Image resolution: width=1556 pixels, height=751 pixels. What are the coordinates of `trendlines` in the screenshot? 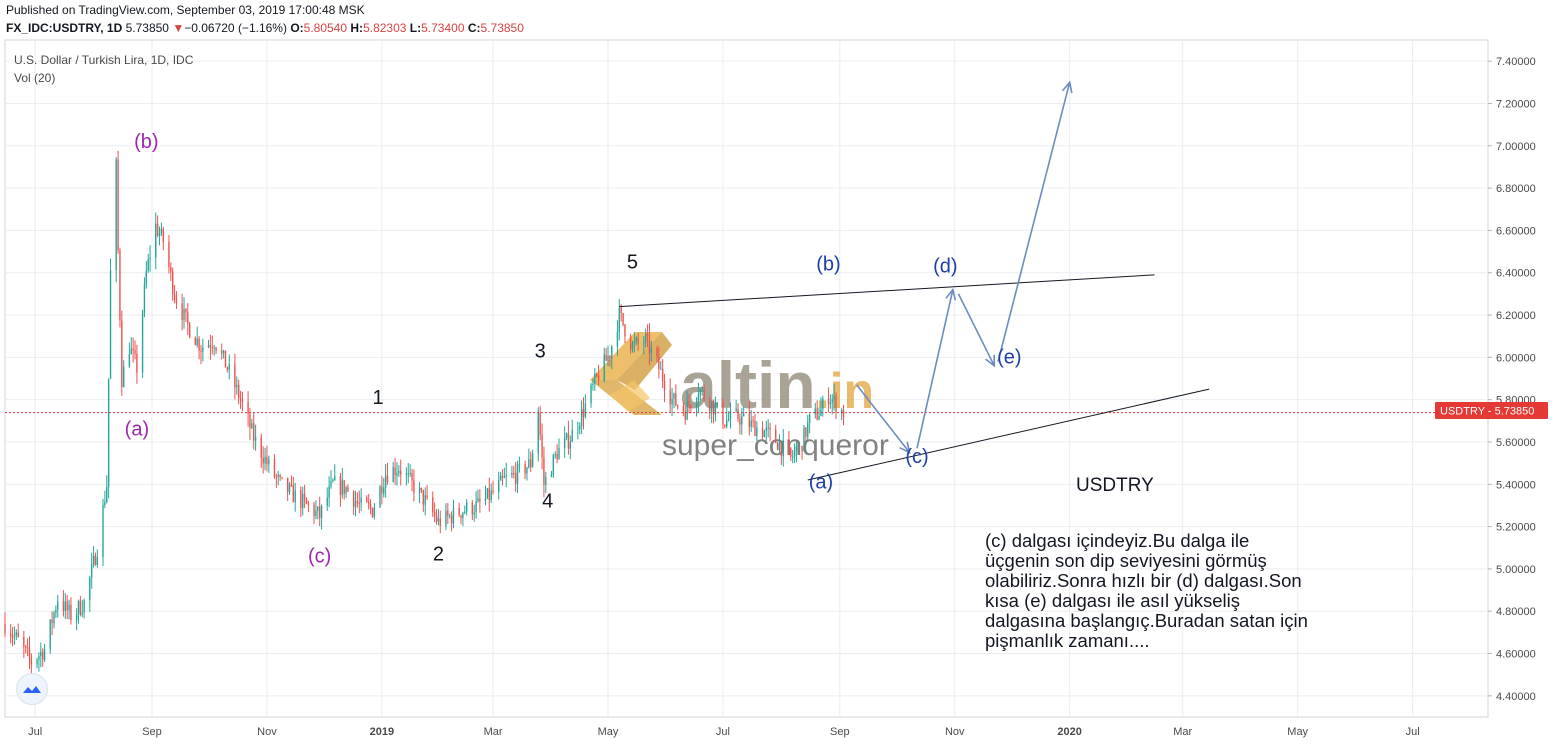 It's located at (914, 377).